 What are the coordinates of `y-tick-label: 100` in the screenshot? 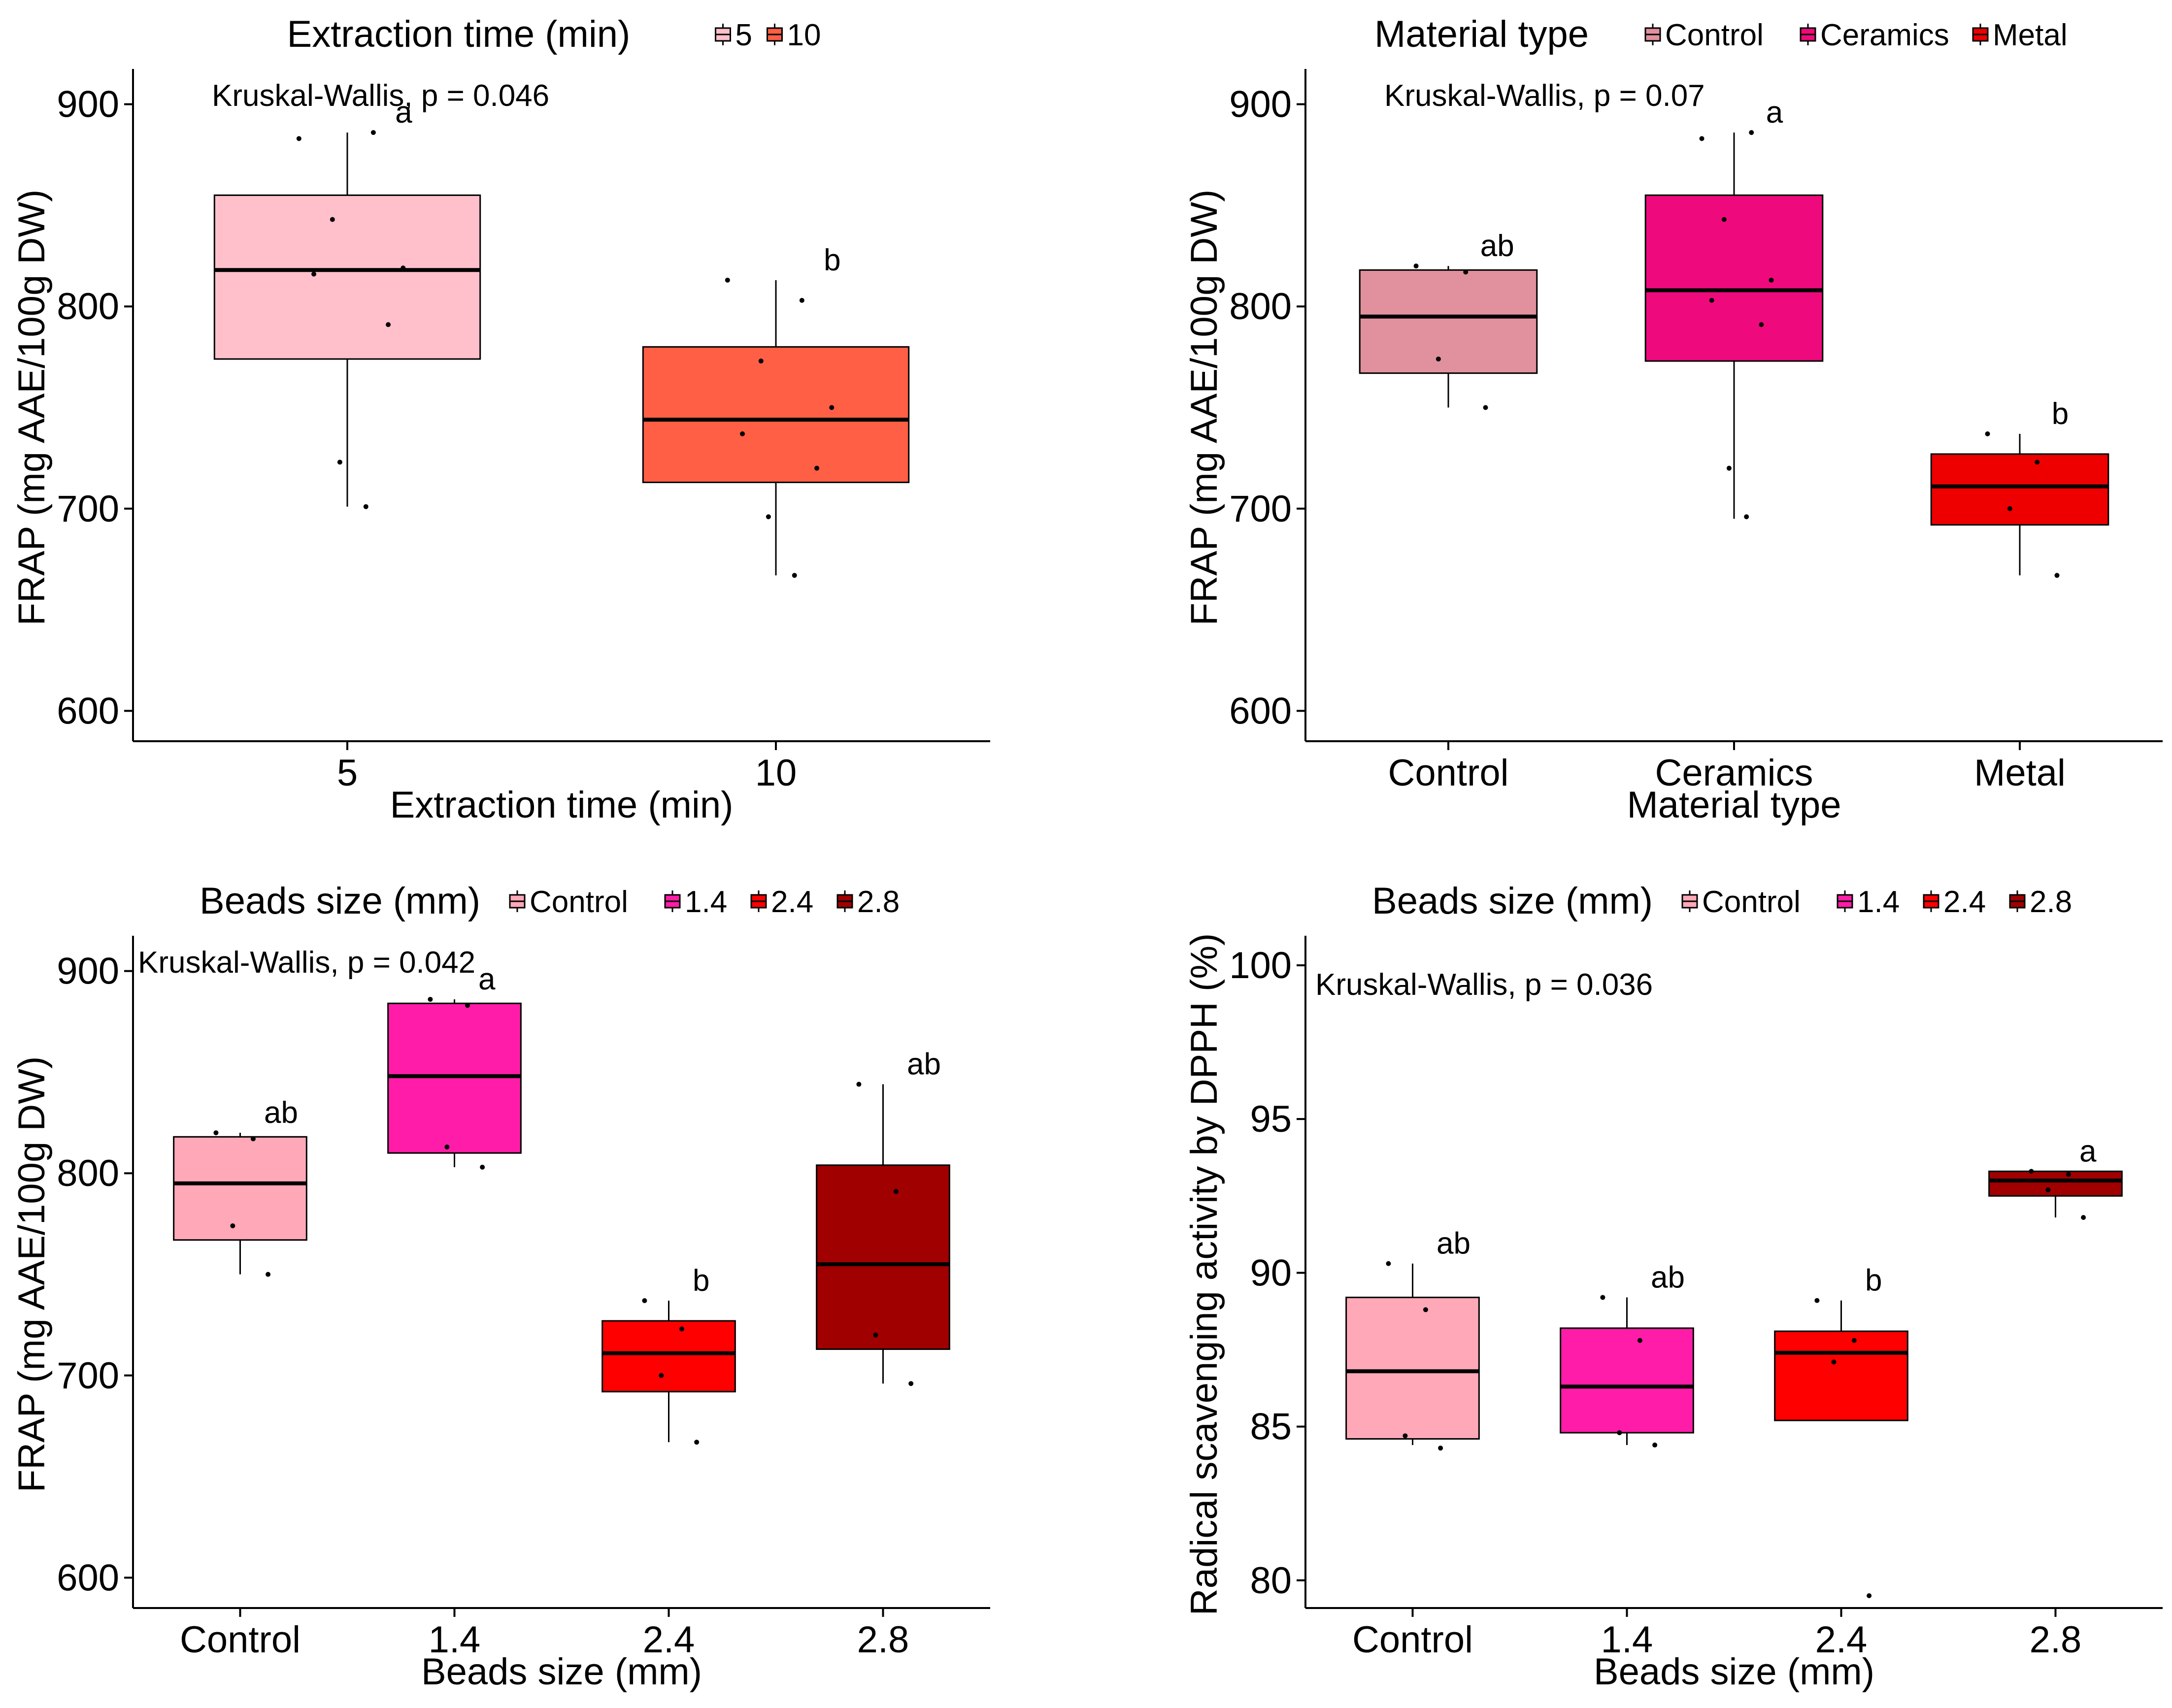 It's located at (1260, 965).